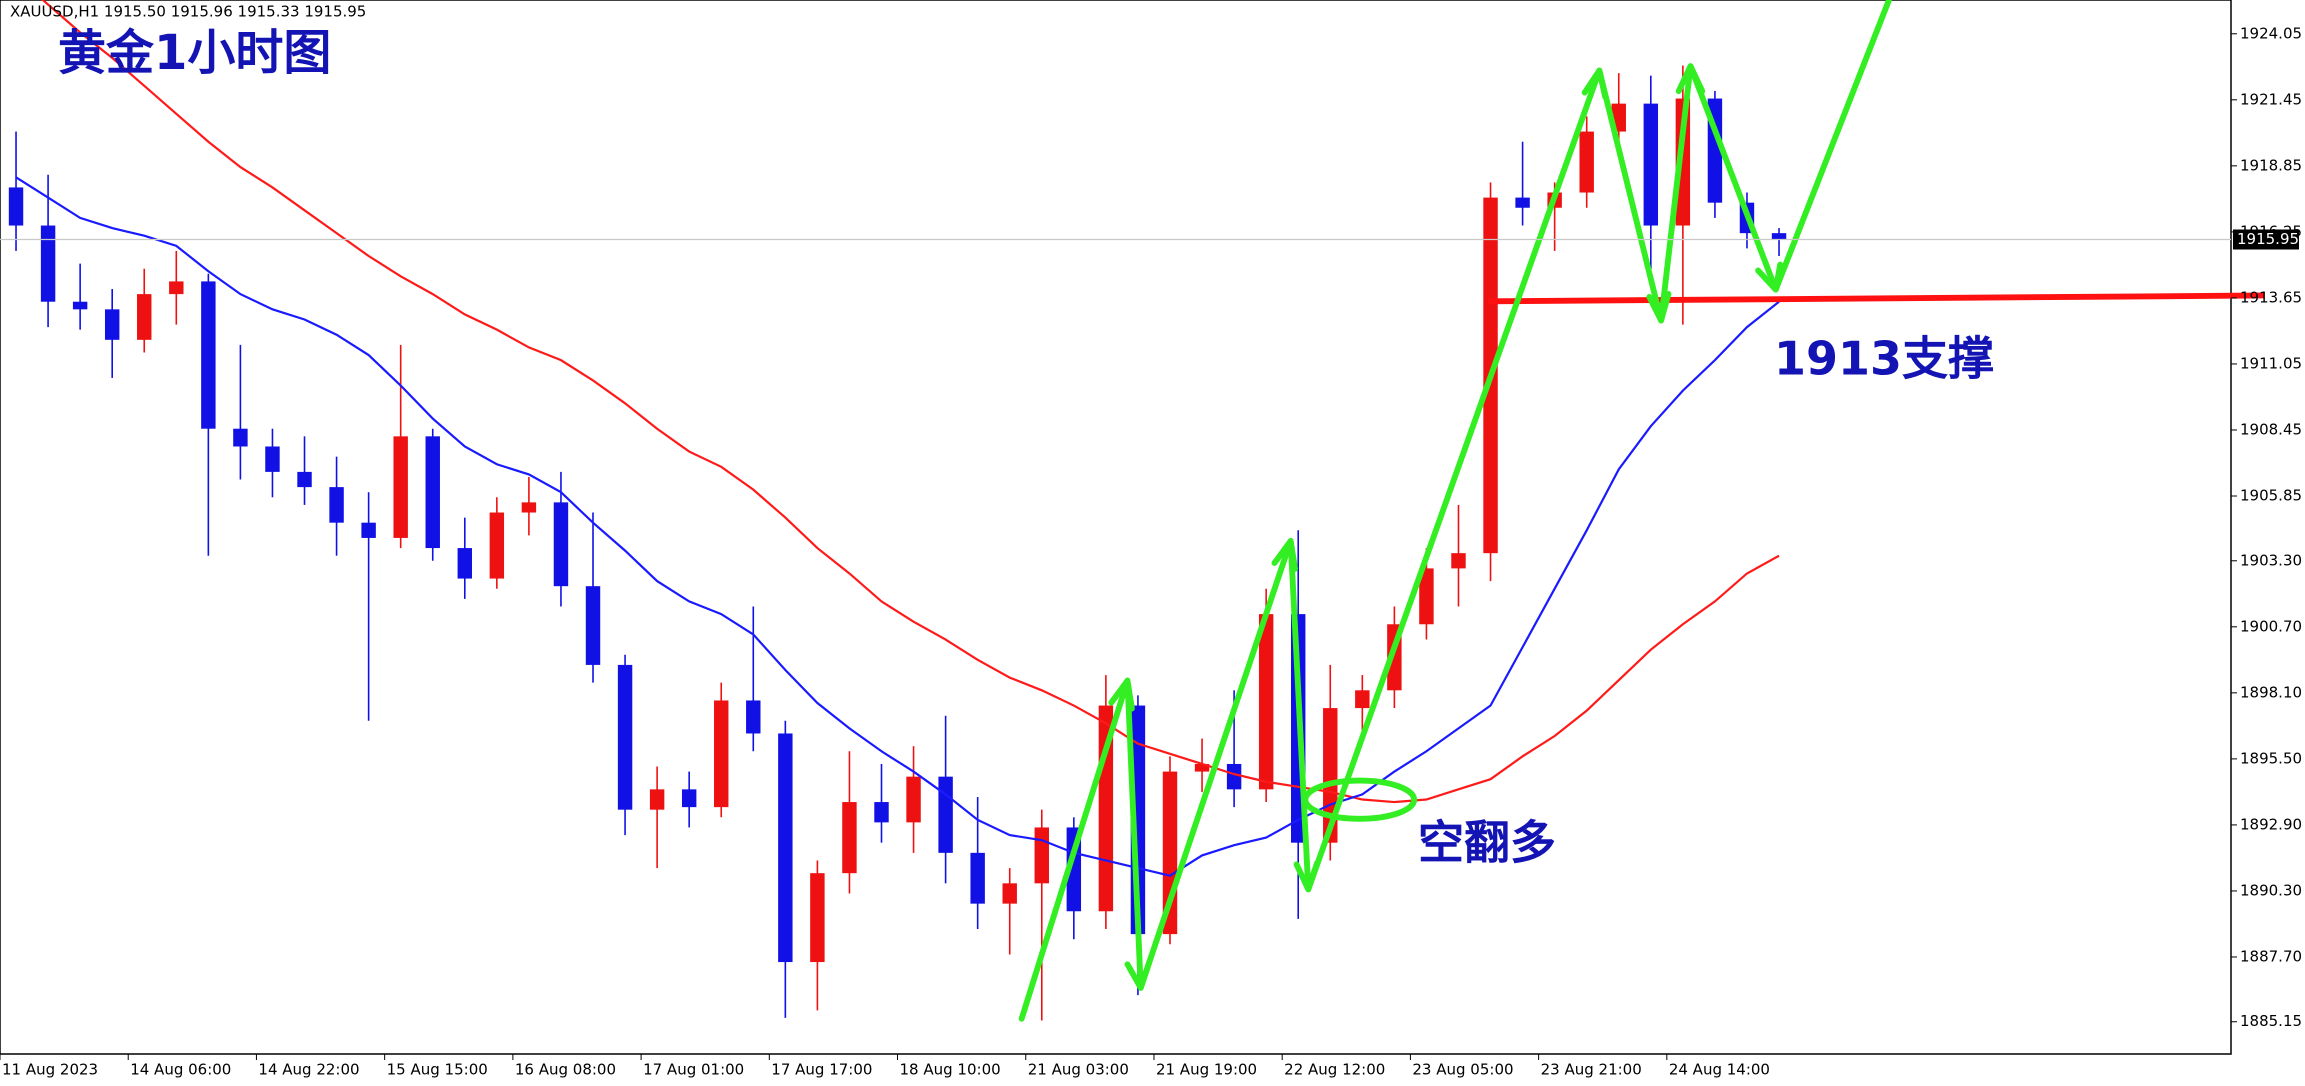 The height and width of the screenshot is (1086, 2305). Describe the element at coordinates (2271, 560) in the screenshot. I see `y-tick-label: 1903.30` at that location.